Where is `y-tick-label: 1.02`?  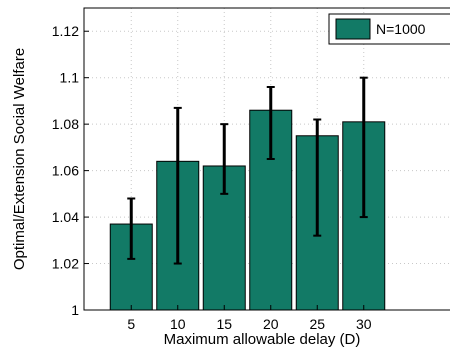 y-tick-label: 1.02 is located at coordinates (65, 264).